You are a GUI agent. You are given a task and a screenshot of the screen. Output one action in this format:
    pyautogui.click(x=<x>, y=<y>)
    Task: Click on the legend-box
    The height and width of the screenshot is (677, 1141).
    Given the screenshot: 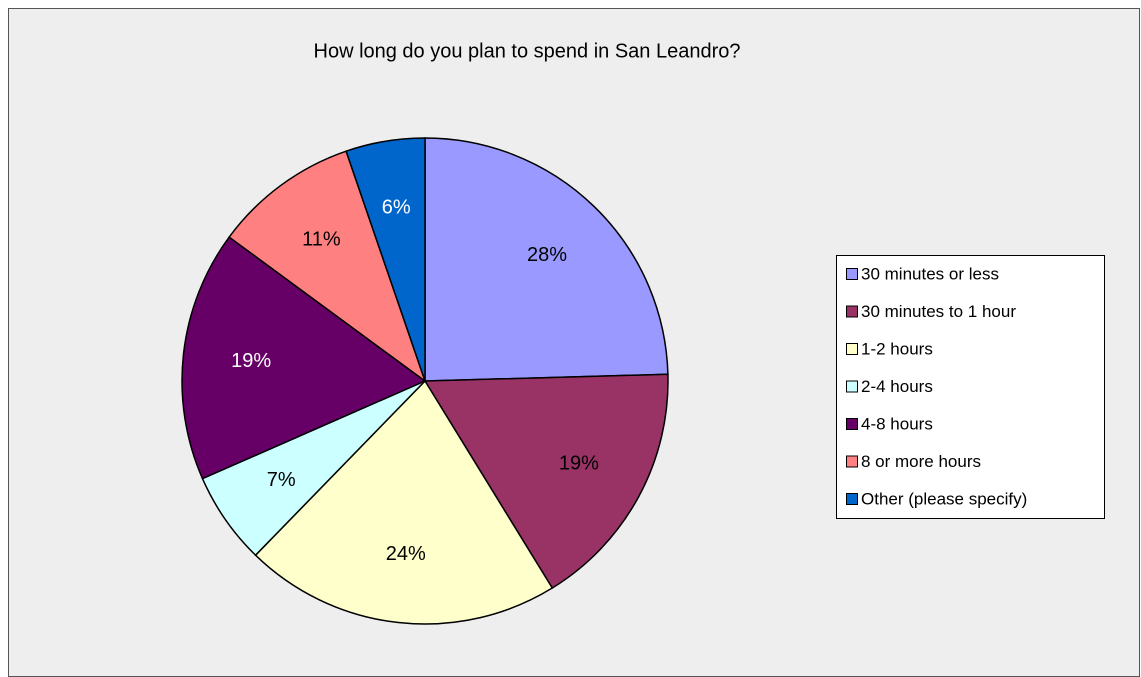 What is the action you would take?
    pyautogui.click(x=970, y=387)
    